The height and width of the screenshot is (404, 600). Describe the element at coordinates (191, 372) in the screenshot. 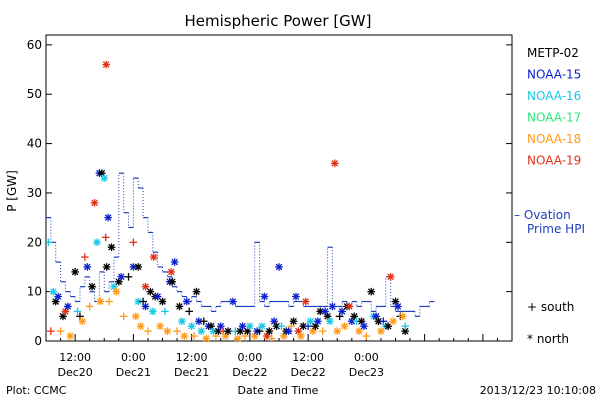

I see `x-tick-date-label: Dec21` at that location.